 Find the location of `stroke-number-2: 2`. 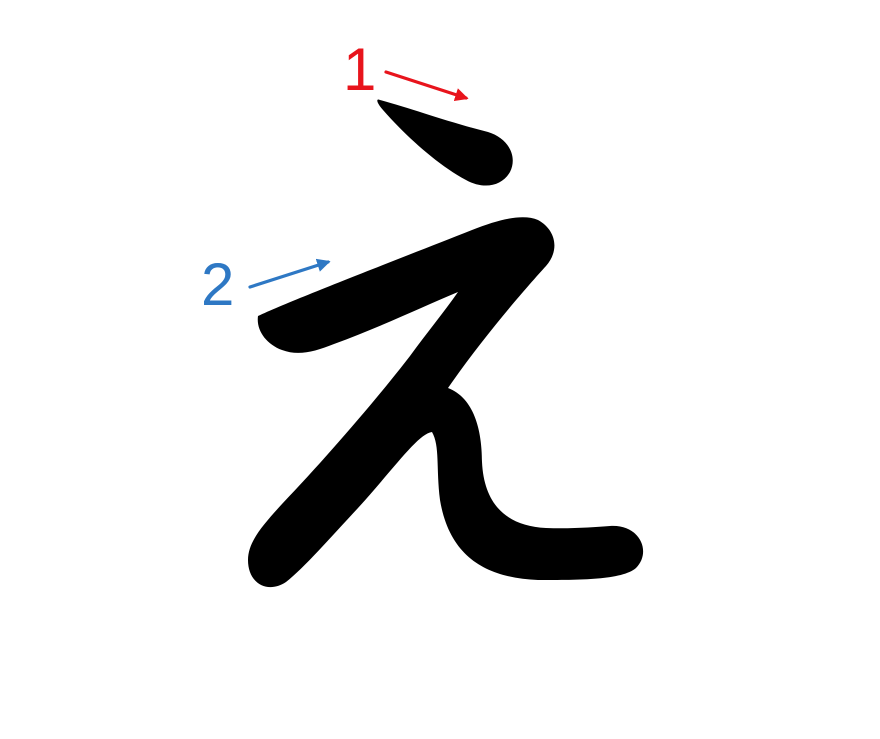

stroke-number-2: 2 is located at coordinates (217, 284).